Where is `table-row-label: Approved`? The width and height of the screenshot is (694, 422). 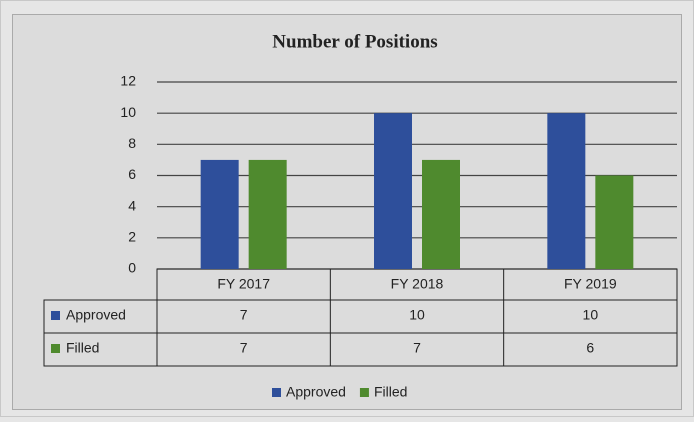
table-row-label: Approved is located at coordinates (96, 315).